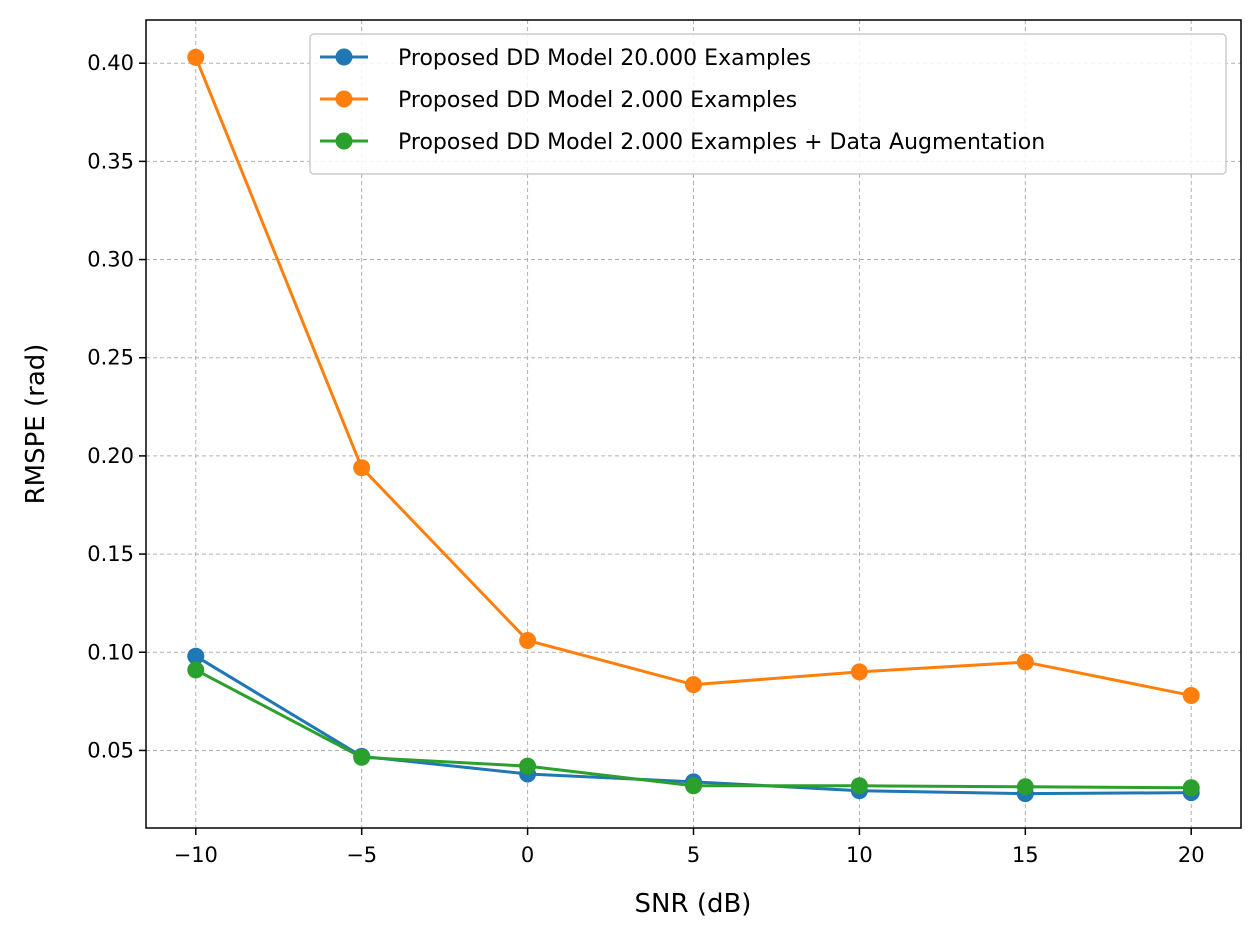  Describe the element at coordinates (1191, 855) in the screenshot. I see `x-tick-label: 20` at that location.